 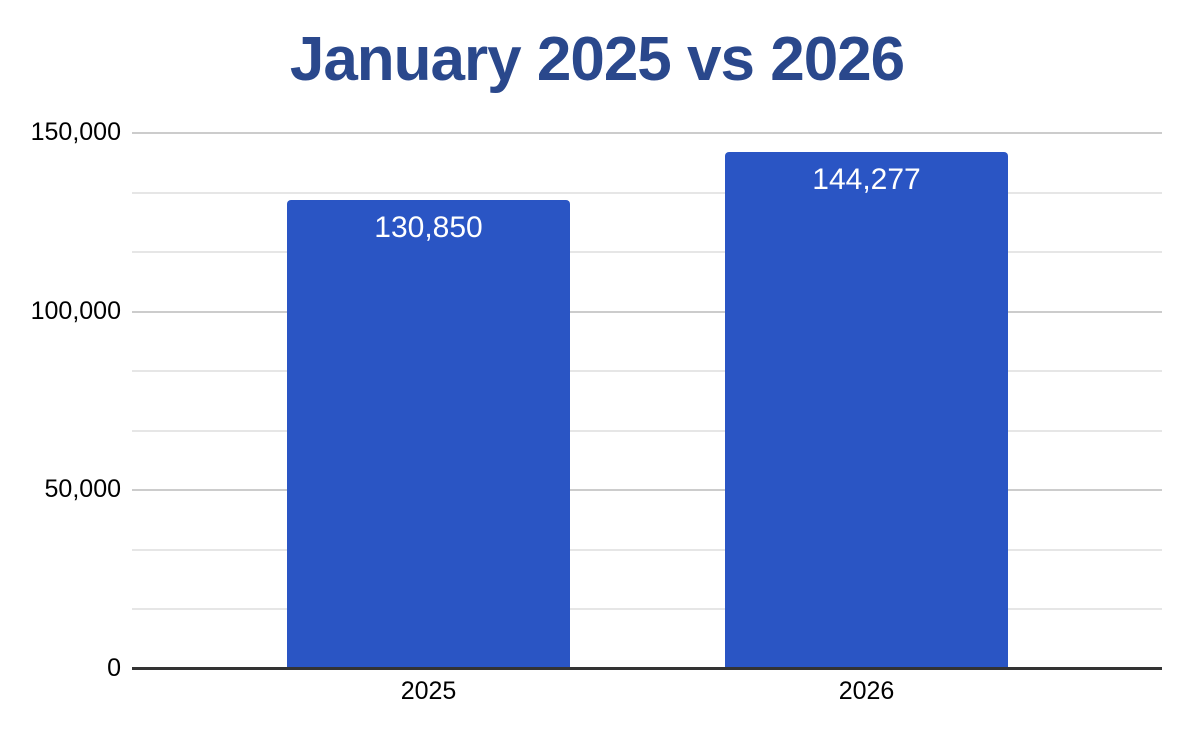 I want to click on x-axis-line, so click(x=647, y=668).